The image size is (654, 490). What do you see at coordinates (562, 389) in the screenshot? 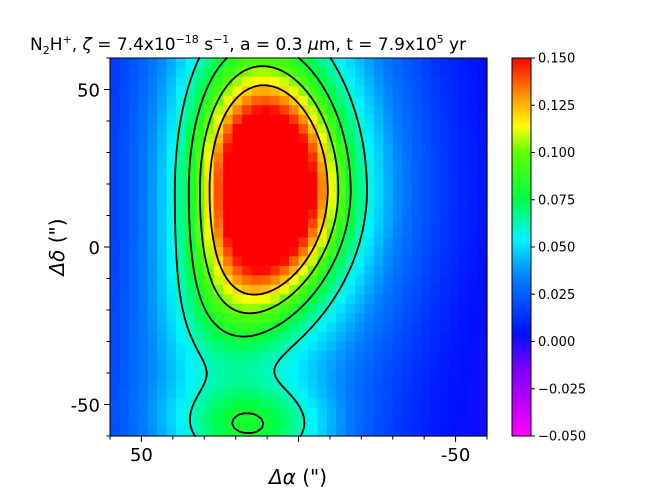
I see `colorbar-tick-label: −0.025` at bounding box center [562, 389].